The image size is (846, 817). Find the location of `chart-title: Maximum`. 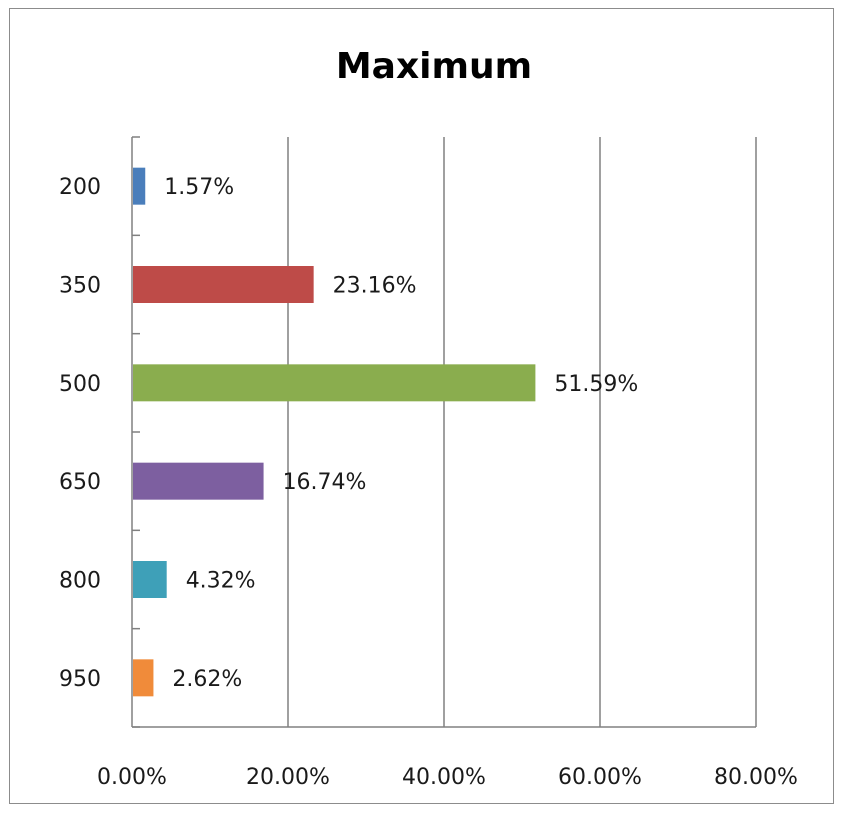

chart-title: Maximum is located at coordinates (434, 66).